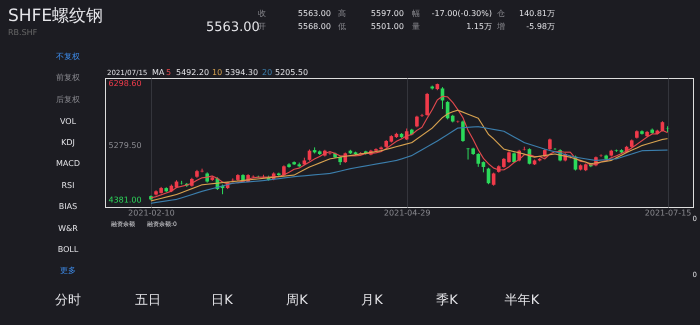 Image resolution: width=700 pixels, height=325 pixels. I want to click on text: 不复权, so click(68, 56).